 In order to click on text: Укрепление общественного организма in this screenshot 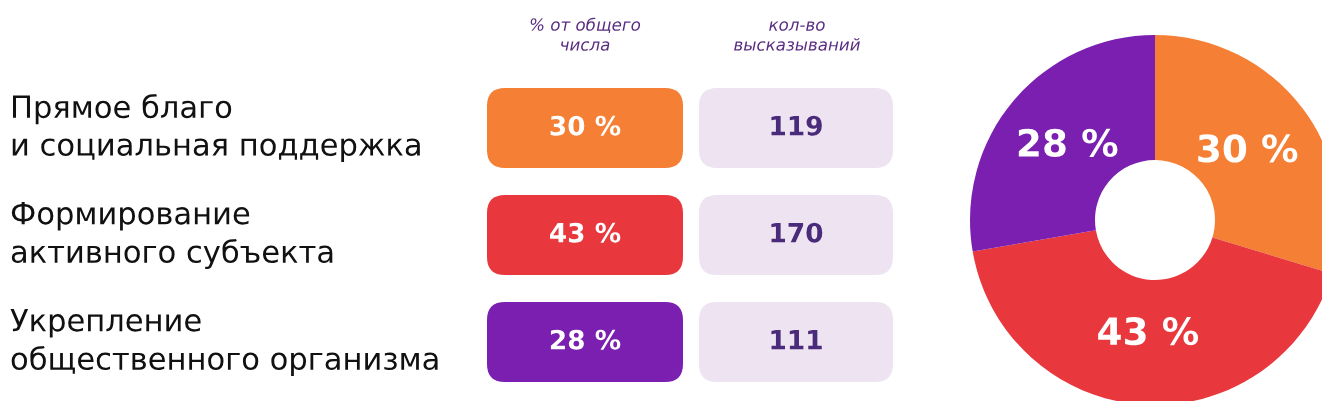, I will do `click(224, 342)`.